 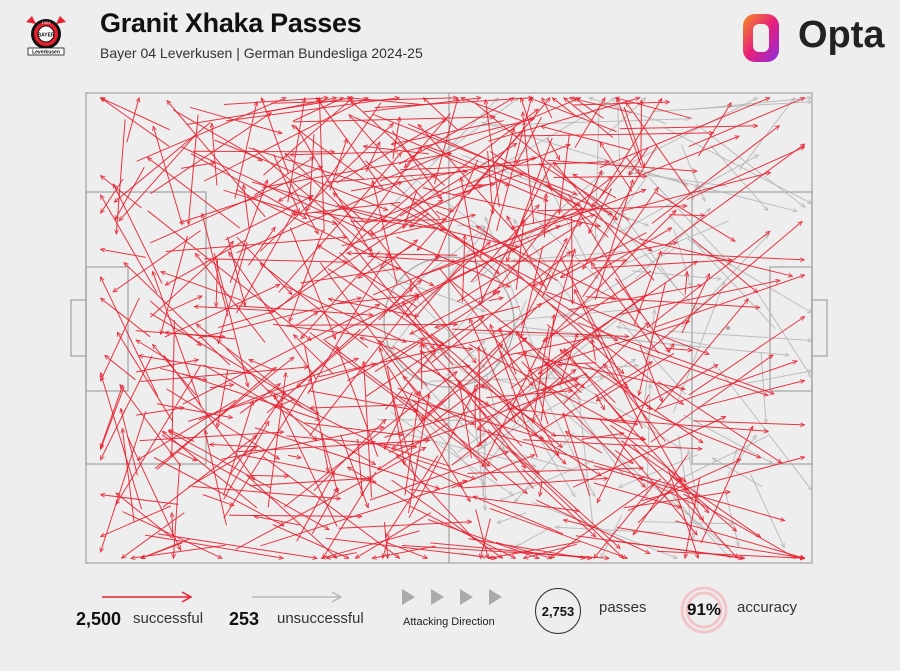 What do you see at coordinates (46, 53) in the screenshot?
I see `logo-arc-text: Leverkusen` at bounding box center [46, 53].